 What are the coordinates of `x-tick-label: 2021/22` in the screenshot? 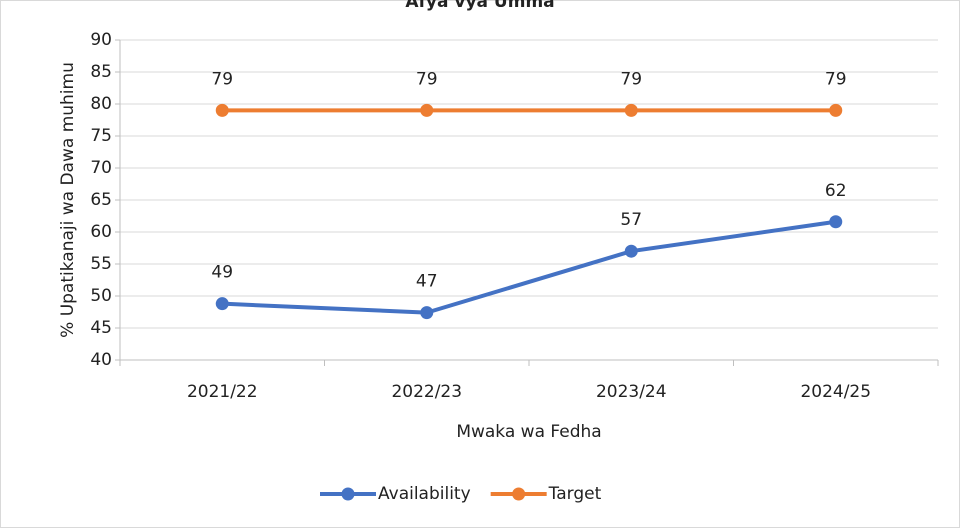 It's located at (222, 392).